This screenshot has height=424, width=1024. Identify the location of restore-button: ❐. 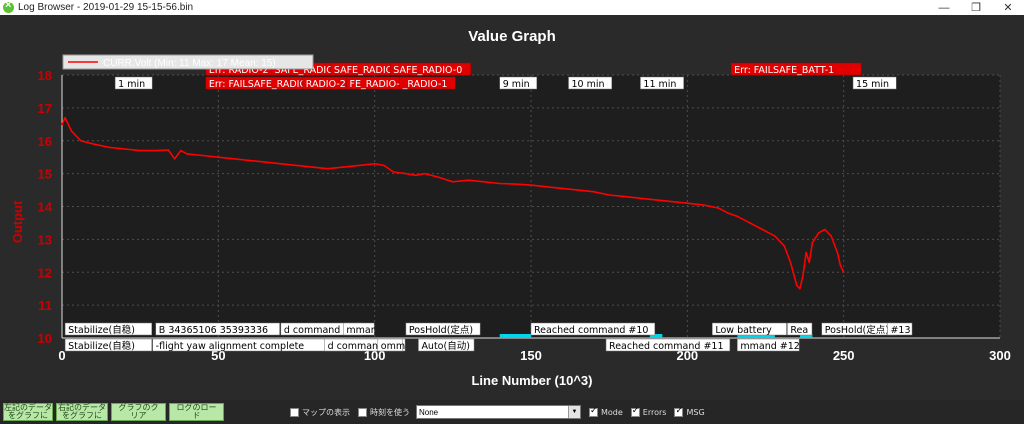
(976, 8).